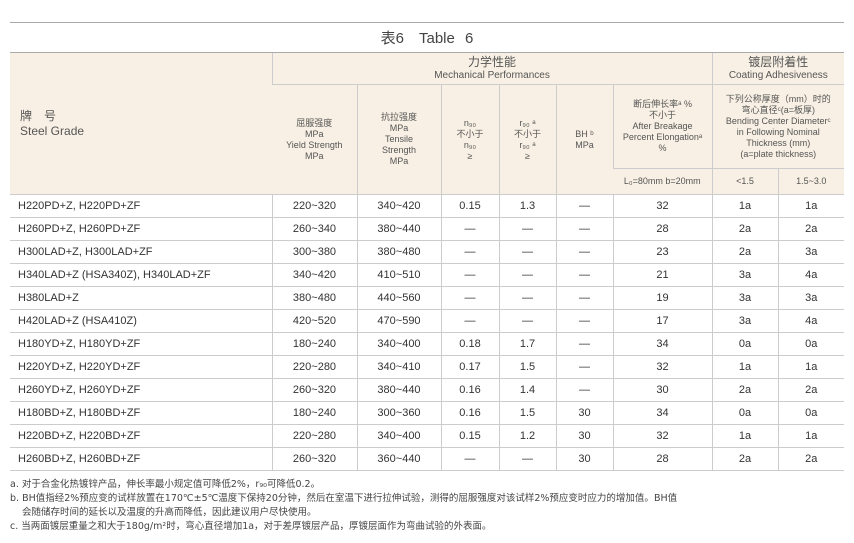 The width and height of the screenshot is (854, 543). Describe the element at coordinates (399, 150) in the screenshot. I see `header-line: Strength` at that location.